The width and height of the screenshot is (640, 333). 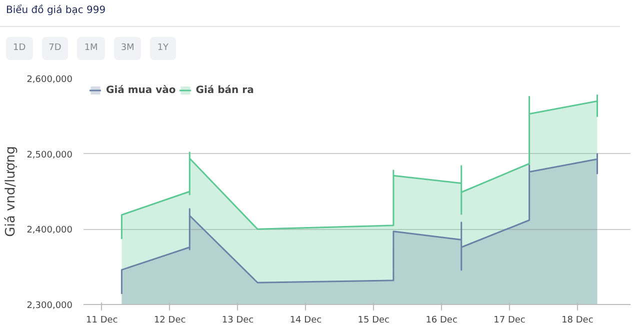 What do you see at coordinates (163, 48) in the screenshot?
I see `text: 1Y` at bounding box center [163, 48].